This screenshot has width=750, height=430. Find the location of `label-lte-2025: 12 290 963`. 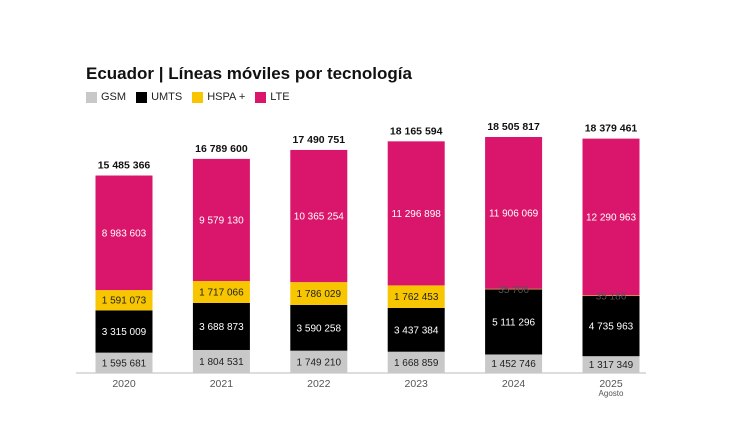

label-lte-2025: 12 290 963 is located at coordinates (611, 217).